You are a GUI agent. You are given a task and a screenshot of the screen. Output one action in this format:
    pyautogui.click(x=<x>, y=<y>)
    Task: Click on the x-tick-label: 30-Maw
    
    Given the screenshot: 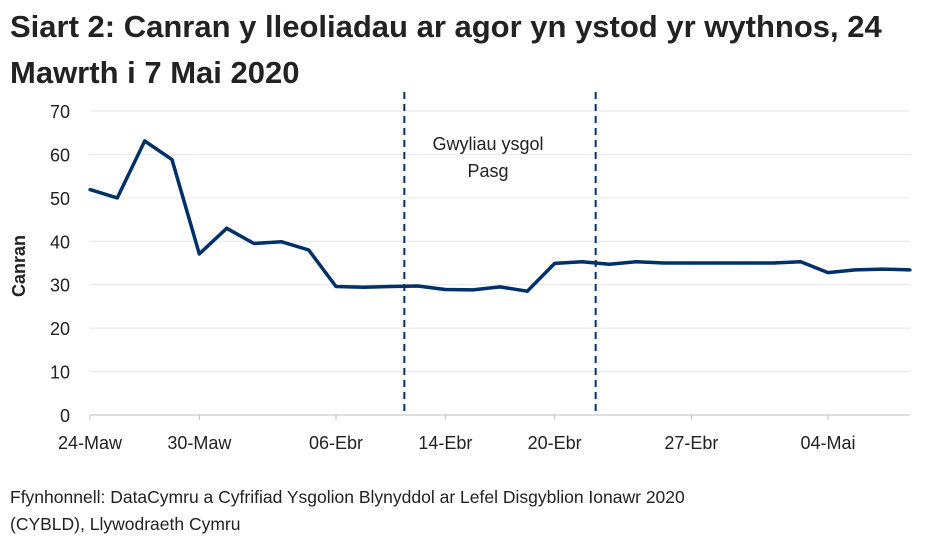 What is the action you would take?
    pyautogui.click(x=199, y=443)
    